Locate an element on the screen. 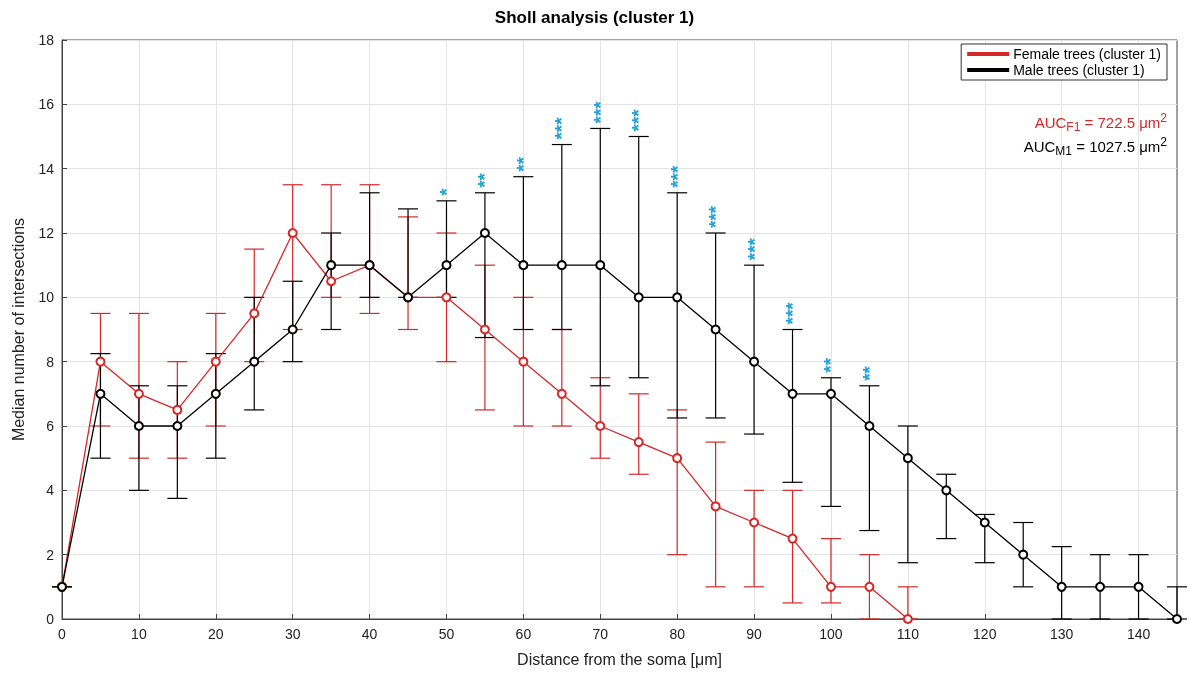  annotation: * is located at coordinates (446, 191).